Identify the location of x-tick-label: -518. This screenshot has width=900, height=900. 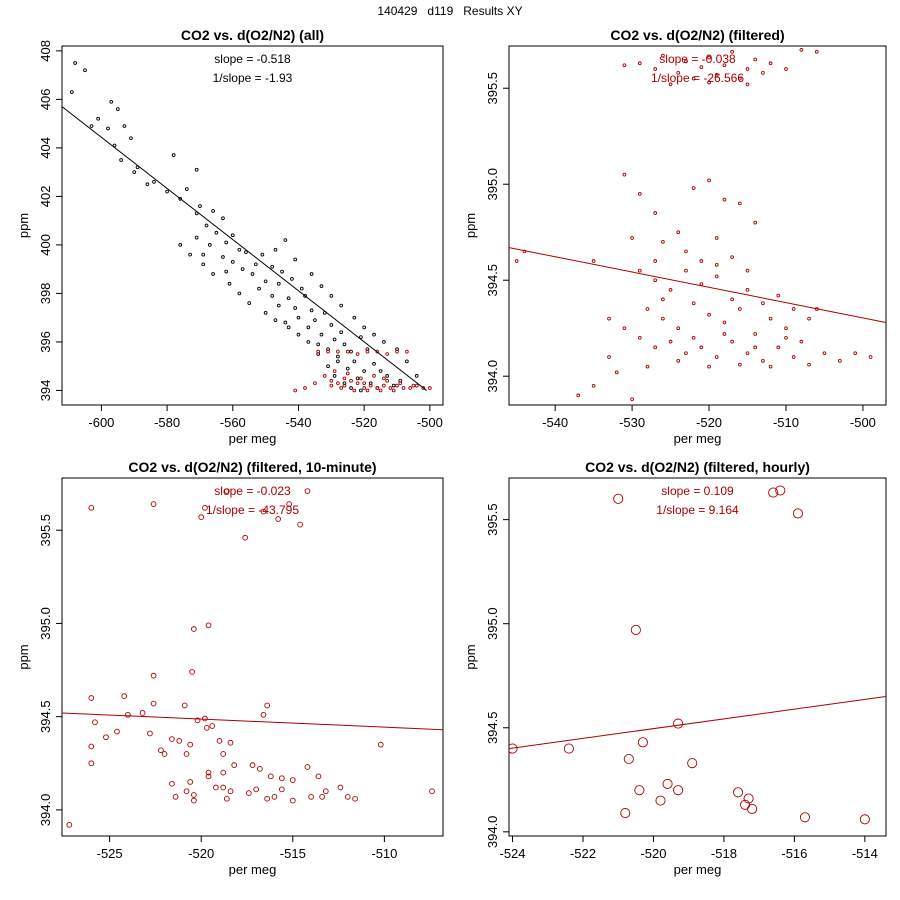
(724, 853).